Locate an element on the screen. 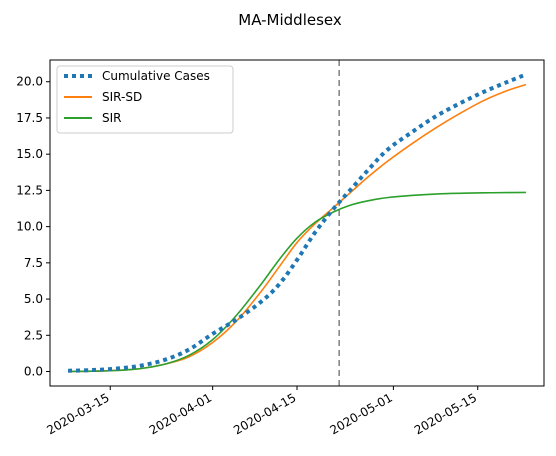 The width and height of the screenshot is (556, 456). x-tick-label: 2020-05-15 is located at coordinates (445, 413).